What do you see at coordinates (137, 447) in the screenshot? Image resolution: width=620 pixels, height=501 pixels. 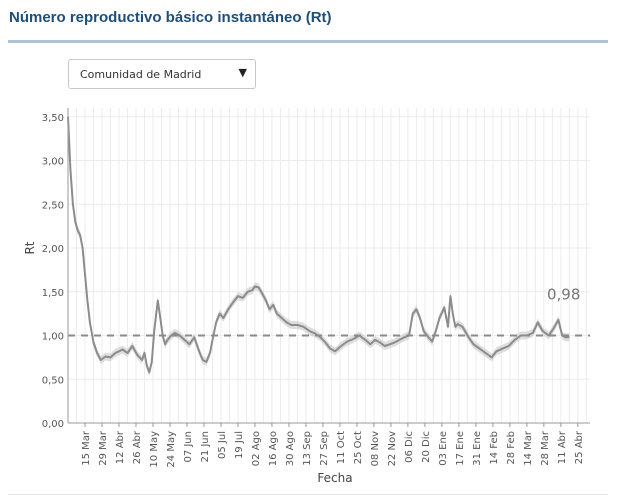 I see `x-tick-label: 26 Abr` at bounding box center [137, 447].